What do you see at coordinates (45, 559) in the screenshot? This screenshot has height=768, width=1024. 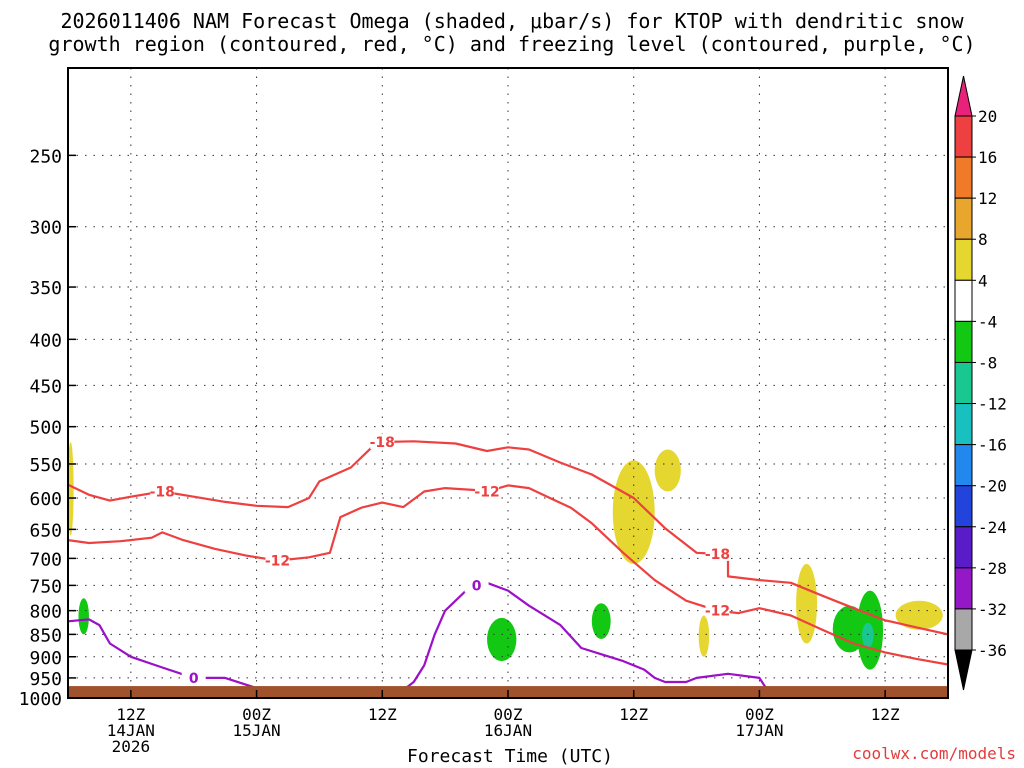 I see `y-tick-label-700: 700` at bounding box center [45, 559].